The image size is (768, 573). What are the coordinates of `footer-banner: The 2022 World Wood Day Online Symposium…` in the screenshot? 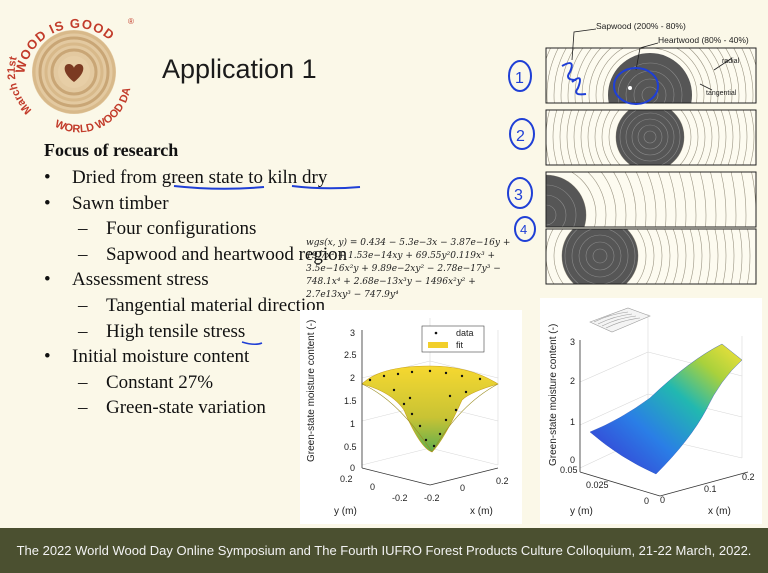 It's located at (384, 550).